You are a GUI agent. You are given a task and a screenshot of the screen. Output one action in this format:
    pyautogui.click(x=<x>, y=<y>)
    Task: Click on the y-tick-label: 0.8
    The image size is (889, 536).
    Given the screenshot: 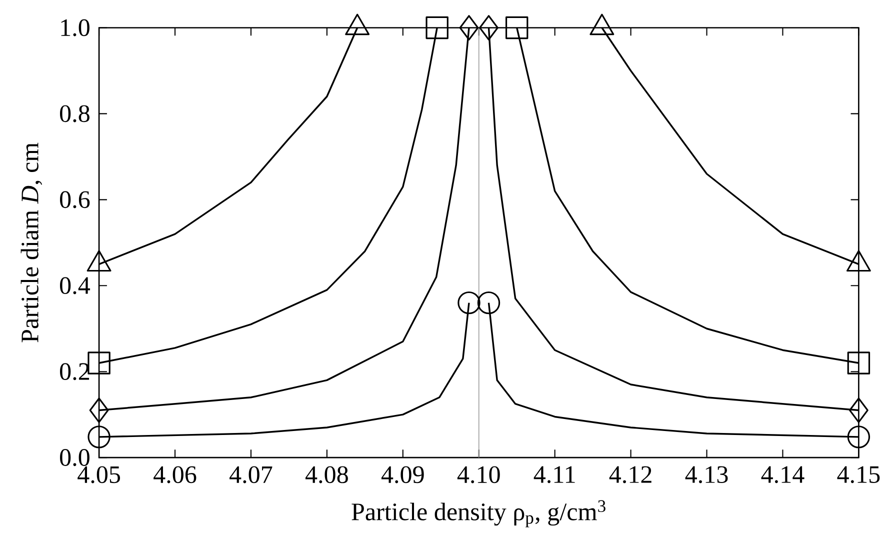 What is the action you would take?
    pyautogui.click(x=75, y=113)
    